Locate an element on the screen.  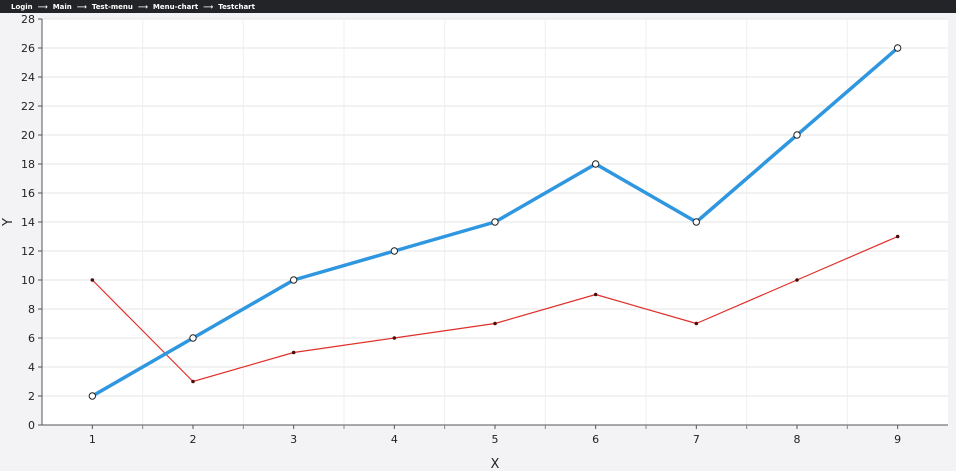
y-tick-label: 14 is located at coordinates (28, 222).